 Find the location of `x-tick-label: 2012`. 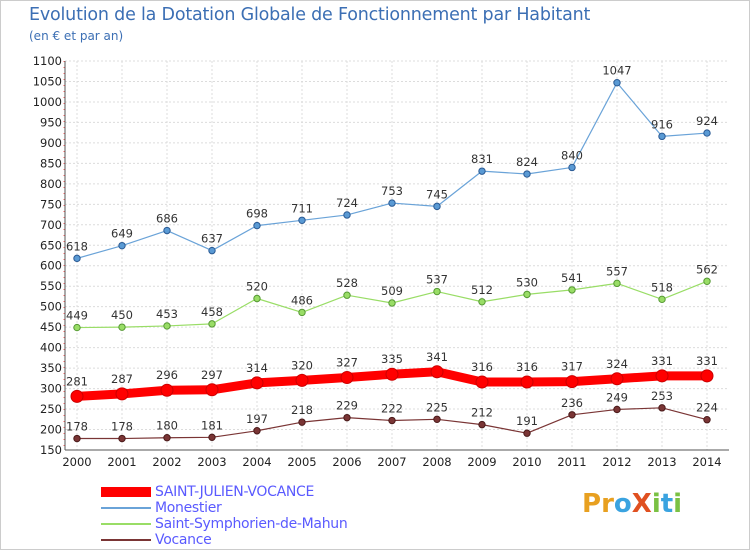

x-tick-label: 2012 is located at coordinates (616, 462).